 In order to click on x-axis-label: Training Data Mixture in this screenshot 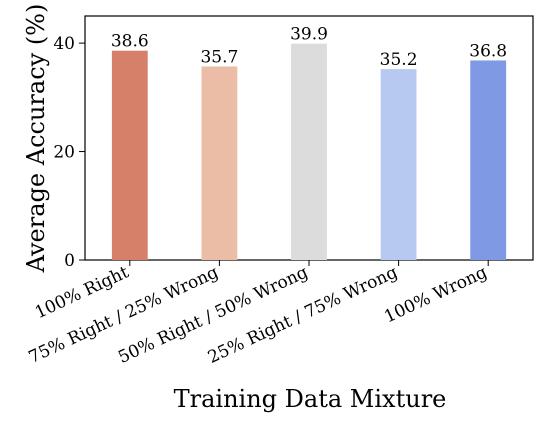, I will do `click(310, 399)`.